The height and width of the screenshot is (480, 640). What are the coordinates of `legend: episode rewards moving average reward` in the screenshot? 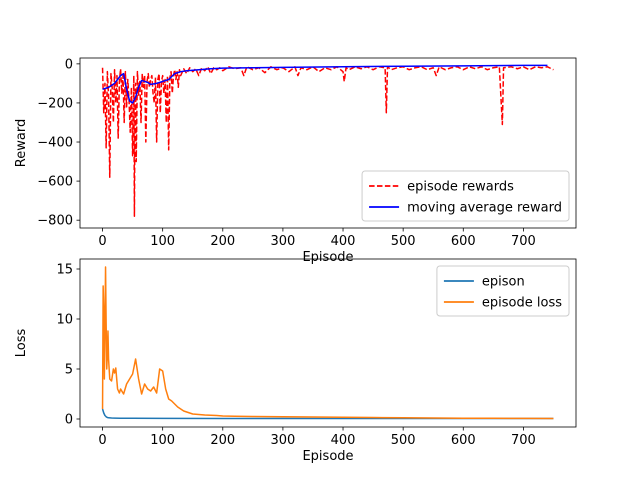 It's located at (465, 196).